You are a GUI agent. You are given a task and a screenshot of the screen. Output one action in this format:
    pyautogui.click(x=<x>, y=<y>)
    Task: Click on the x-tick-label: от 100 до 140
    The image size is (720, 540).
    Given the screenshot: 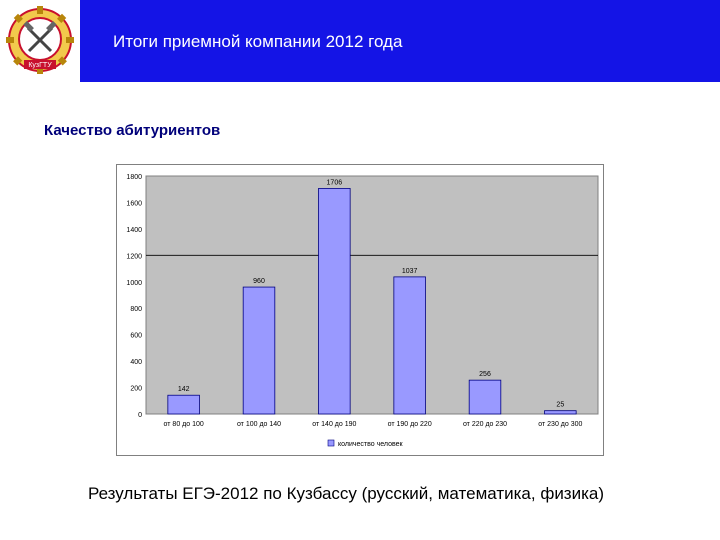 What is the action you would take?
    pyautogui.click(x=259, y=424)
    